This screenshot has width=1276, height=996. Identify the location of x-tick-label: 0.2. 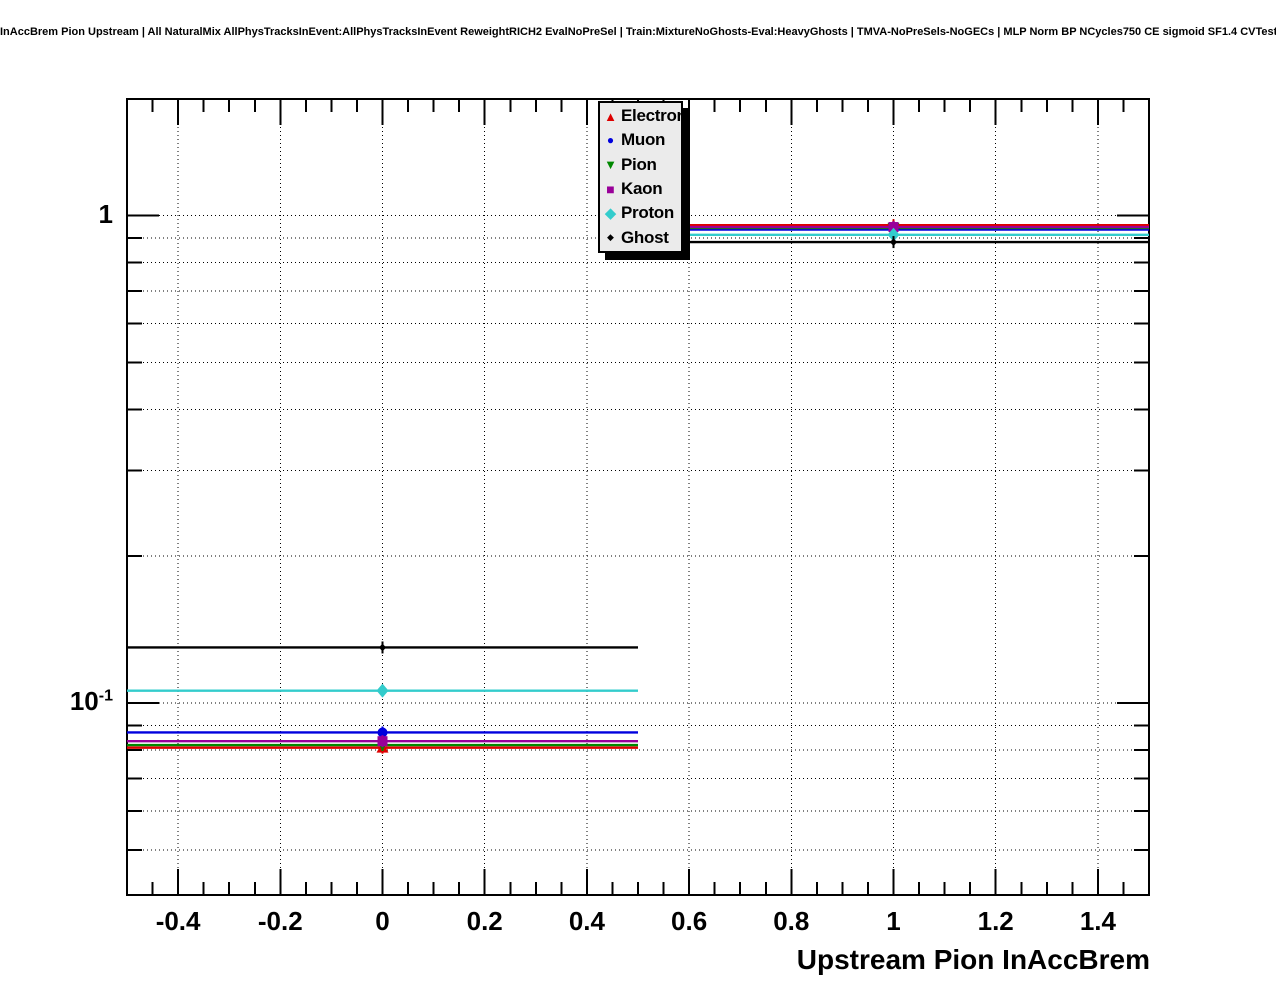
(484, 921).